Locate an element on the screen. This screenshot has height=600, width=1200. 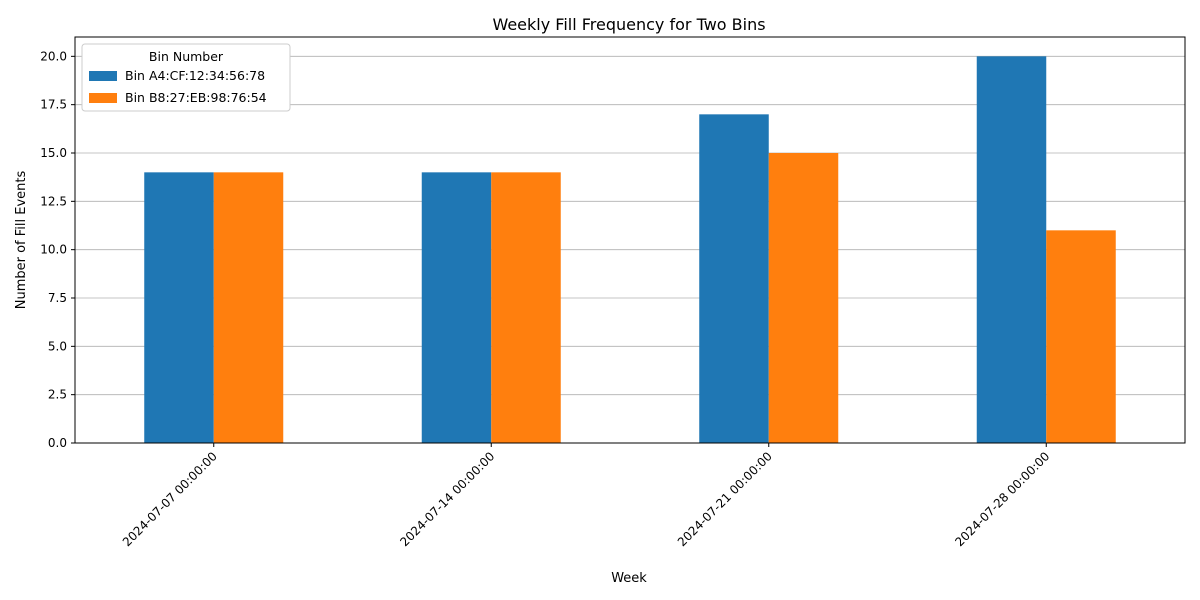
y-tick-label: 12.5 is located at coordinates (53, 201).